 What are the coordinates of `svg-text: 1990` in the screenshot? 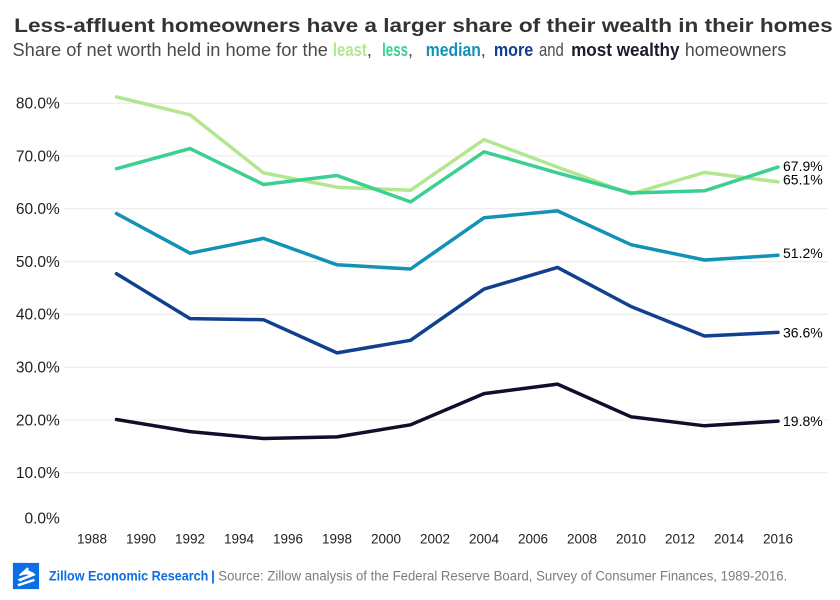 It's located at (141, 539).